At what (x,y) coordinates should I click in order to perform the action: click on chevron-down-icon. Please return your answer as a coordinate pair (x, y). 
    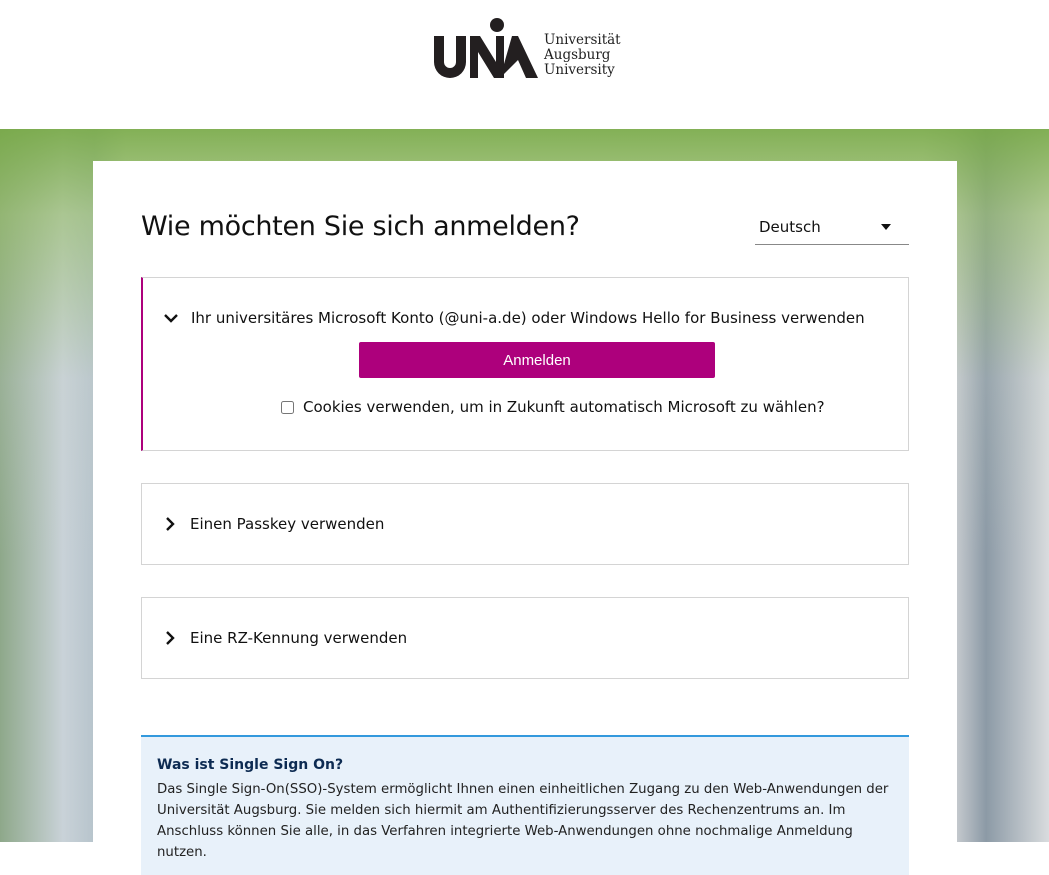
    Looking at the image, I should click on (171, 318).